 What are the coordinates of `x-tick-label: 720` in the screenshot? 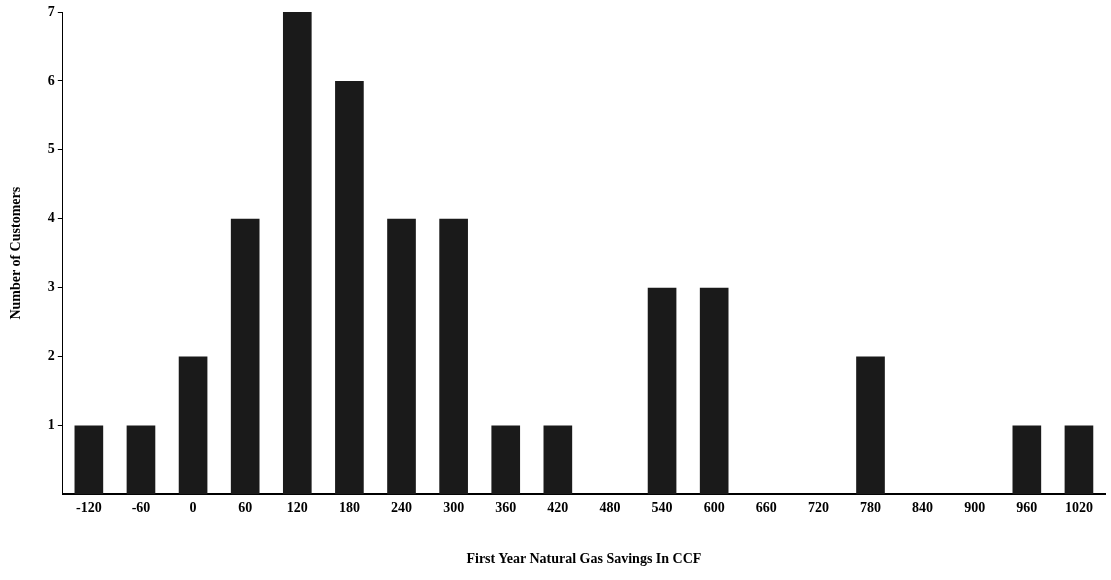 It's located at (818, 508).